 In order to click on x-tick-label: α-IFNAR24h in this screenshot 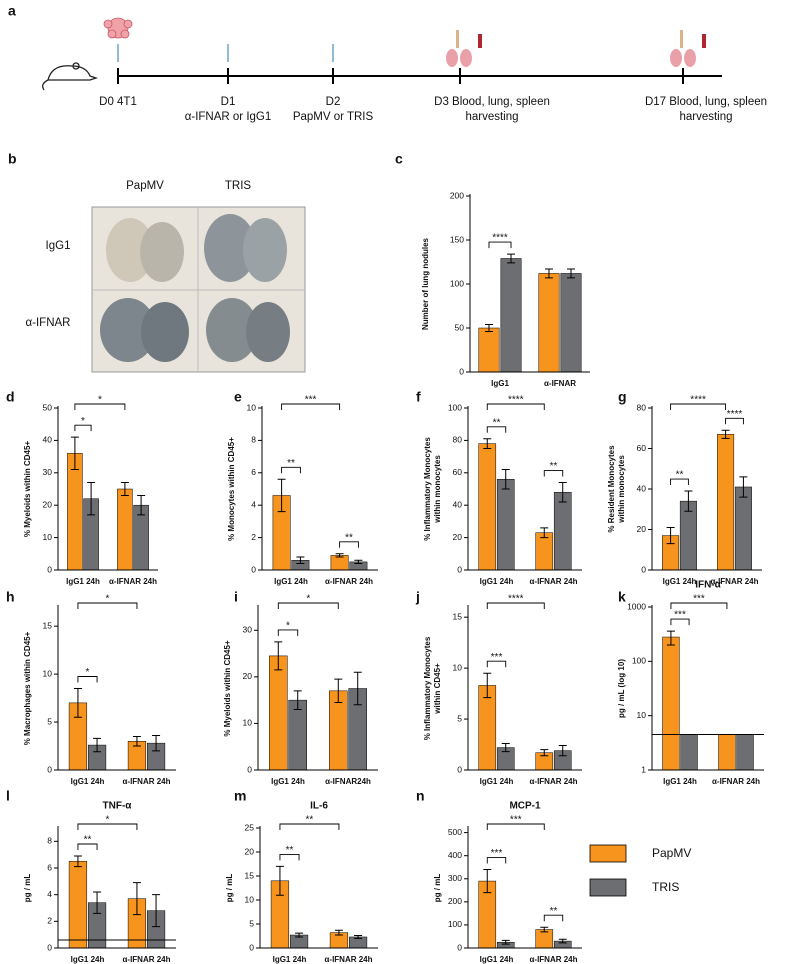, I will do `click(348, 781)`.